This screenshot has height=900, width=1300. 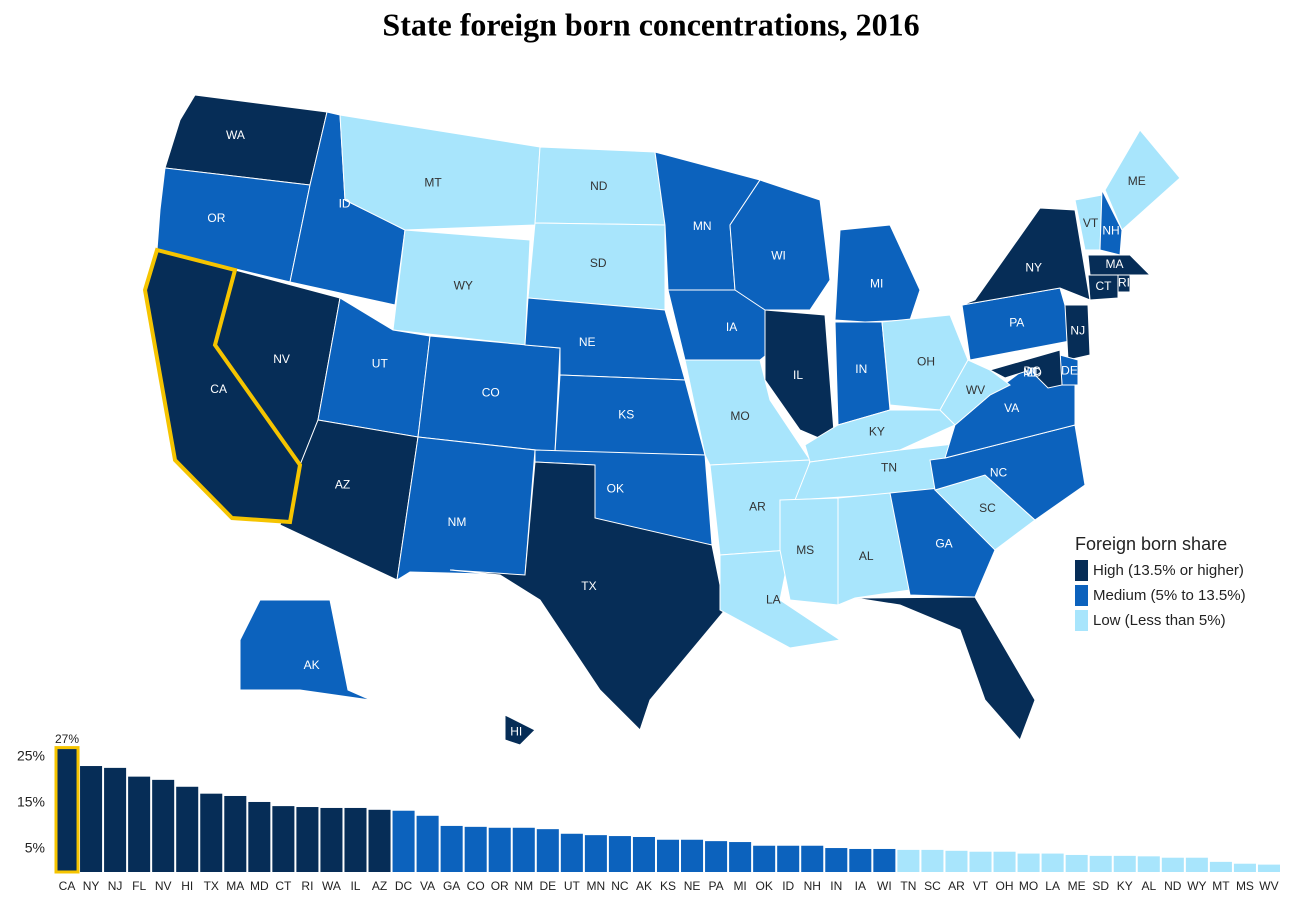 I want to click on state-label: WA, so click(x=235, y=135).